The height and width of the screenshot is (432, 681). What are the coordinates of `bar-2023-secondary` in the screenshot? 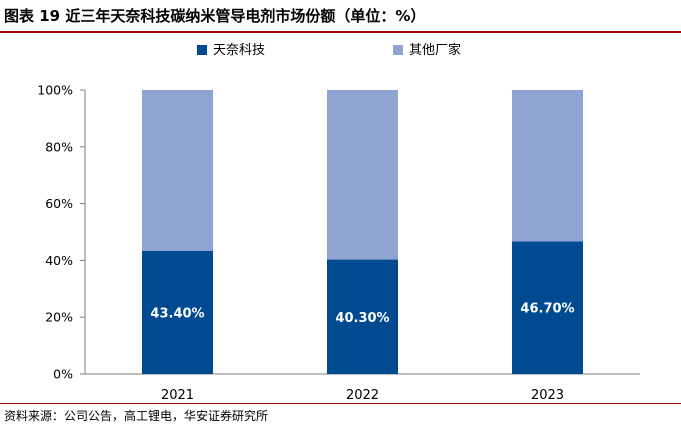 It's located at (547, 166).